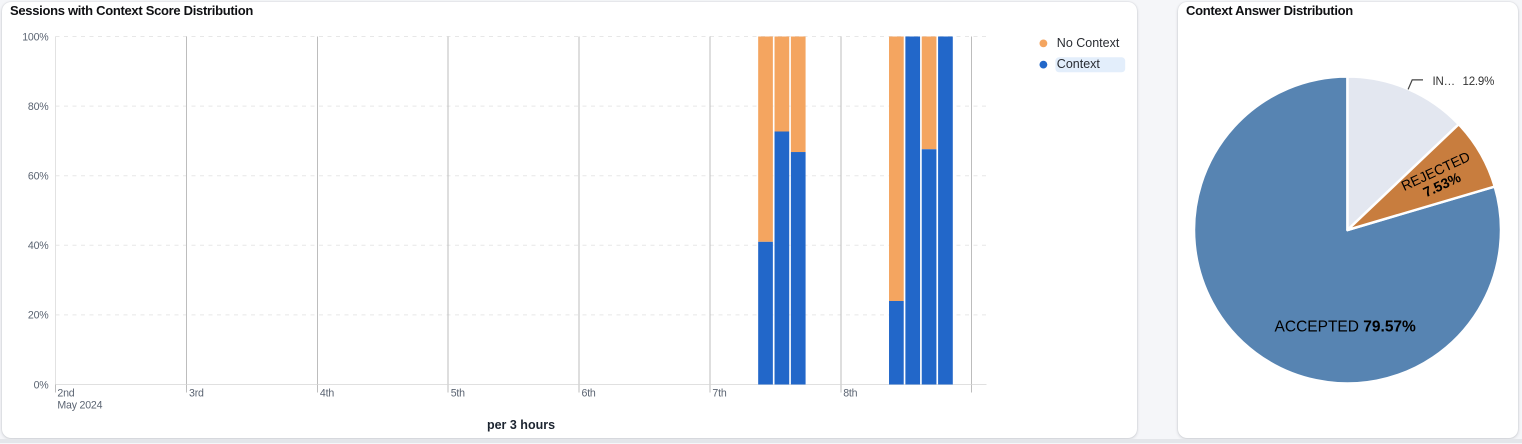 Image resolution: width=1522 pixels, height=444 pixels. Describe the element at coordinates (1088, 43) in the screenshot. I see `svg-text: No Context` at that location.